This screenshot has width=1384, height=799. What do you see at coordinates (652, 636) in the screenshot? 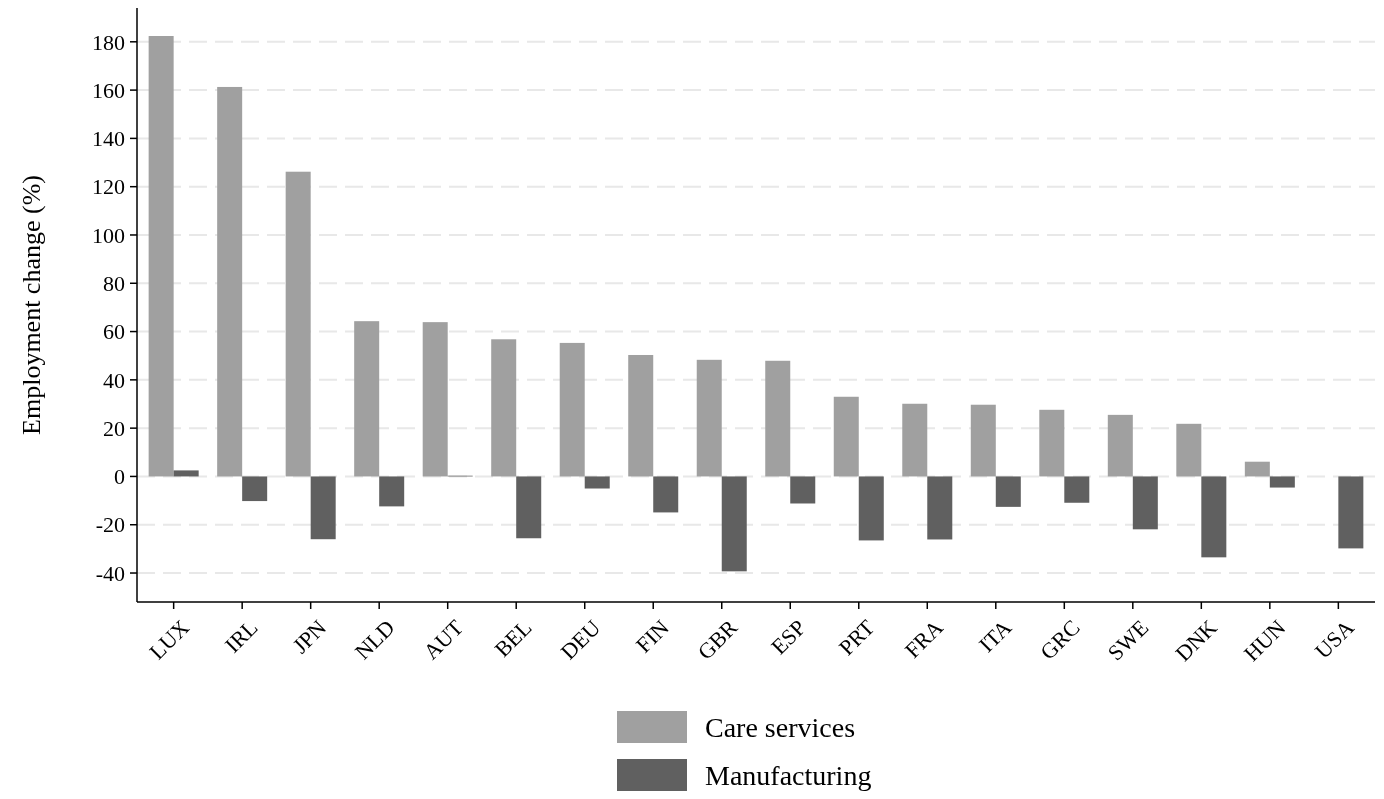
I see `x-tick-label: FIN` at bounding box center [652, 636].